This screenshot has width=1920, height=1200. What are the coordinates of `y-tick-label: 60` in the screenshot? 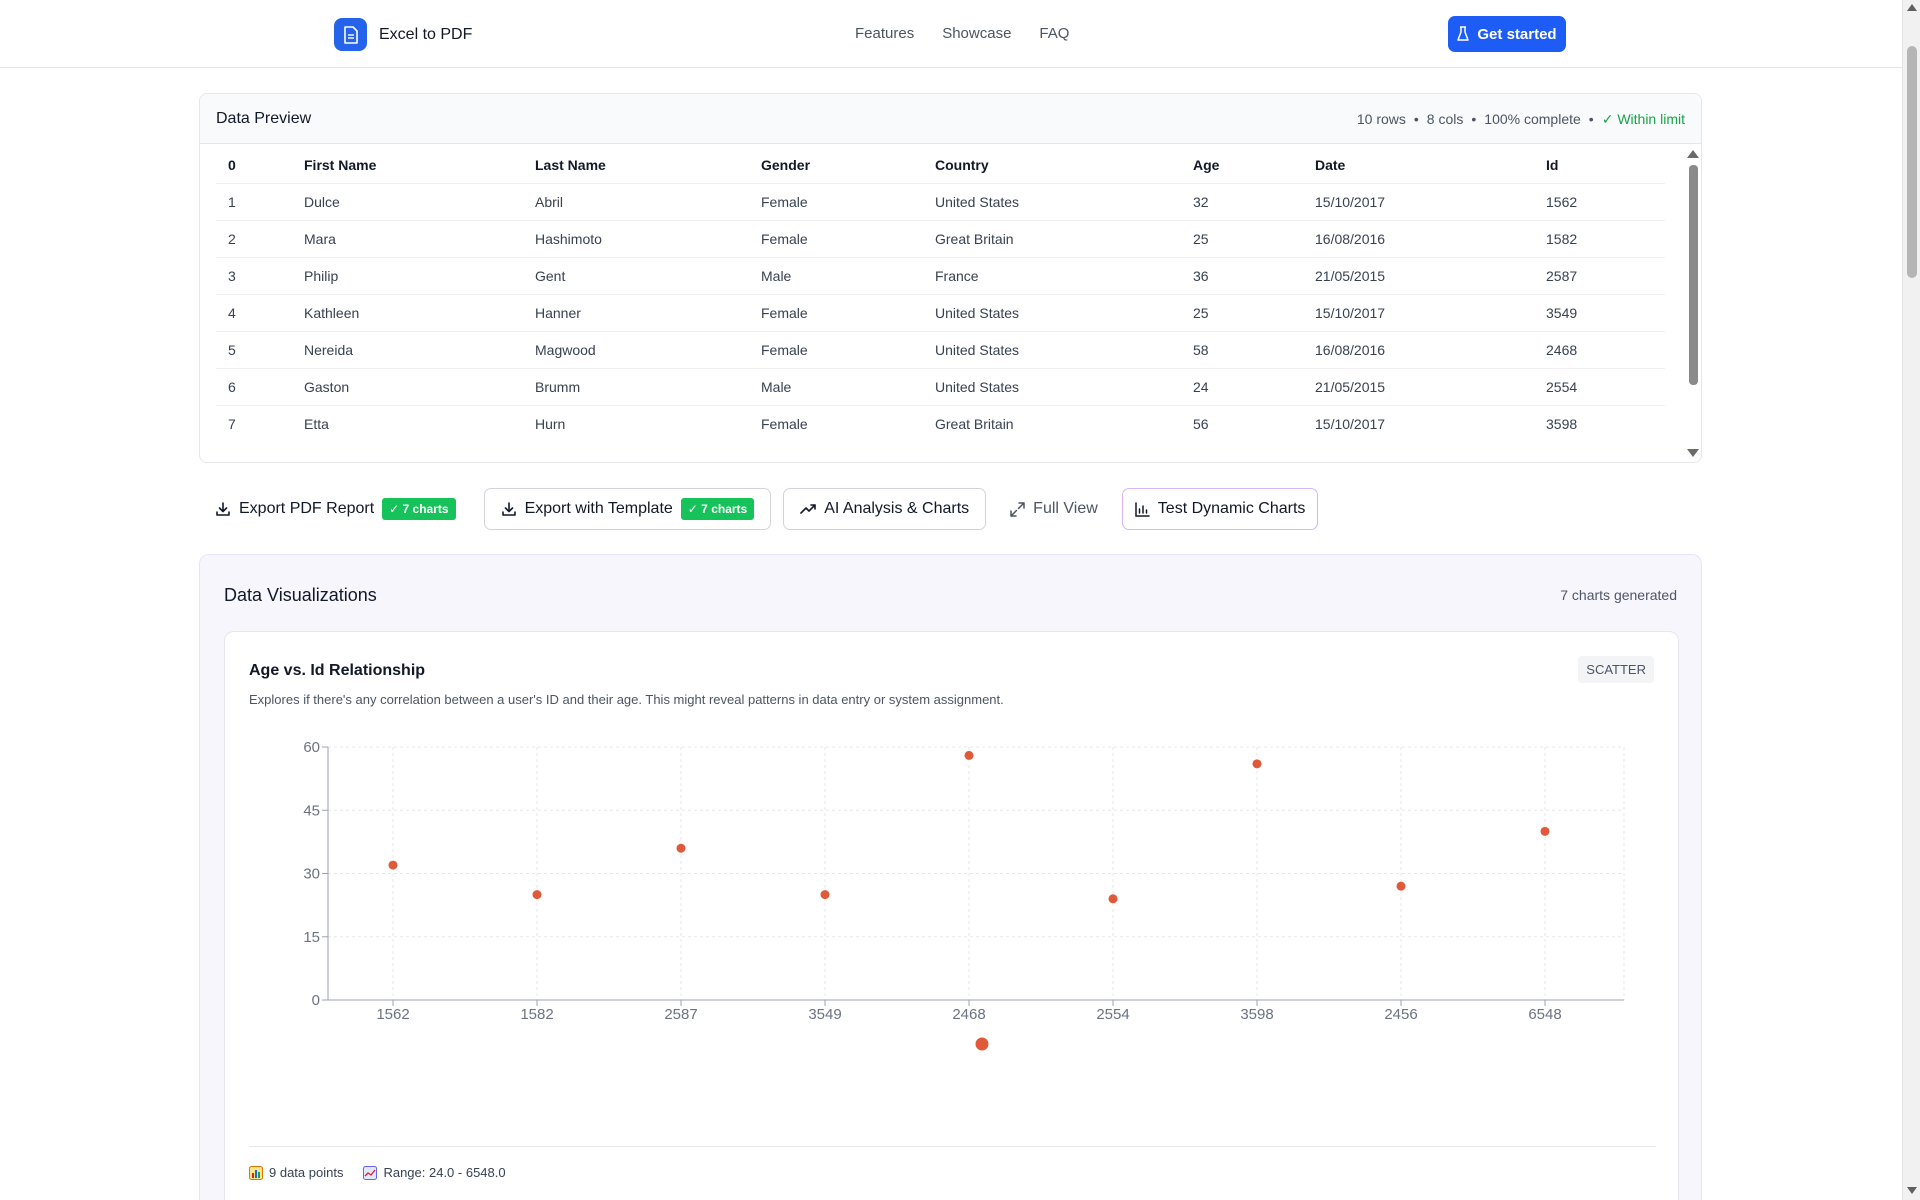 It's located at (311, 747).